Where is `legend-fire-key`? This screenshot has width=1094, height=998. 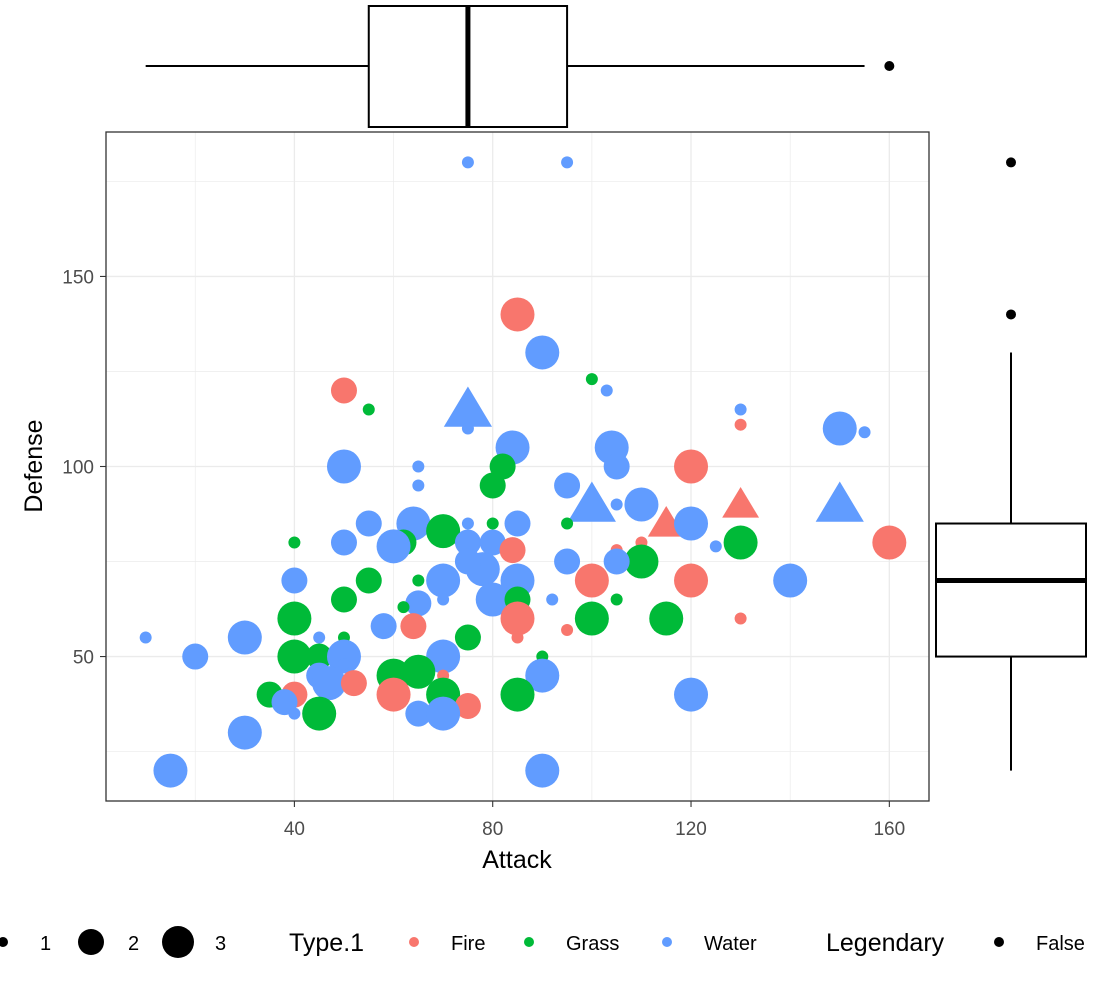 legend-fire-key is located at coordinates (414, 942).